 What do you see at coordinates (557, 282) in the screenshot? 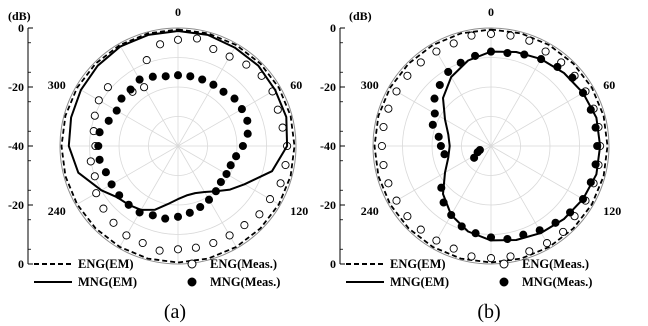
I see `legend-label: MNG(Meas.)` at bounding box center [557, 282].